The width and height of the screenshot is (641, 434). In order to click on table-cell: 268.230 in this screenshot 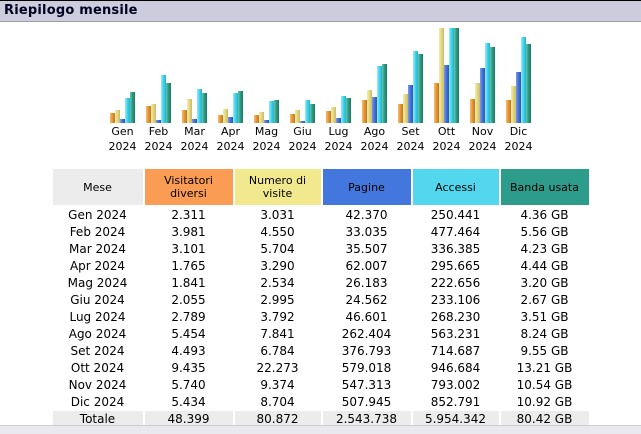, I will do `click(455, 316)`.